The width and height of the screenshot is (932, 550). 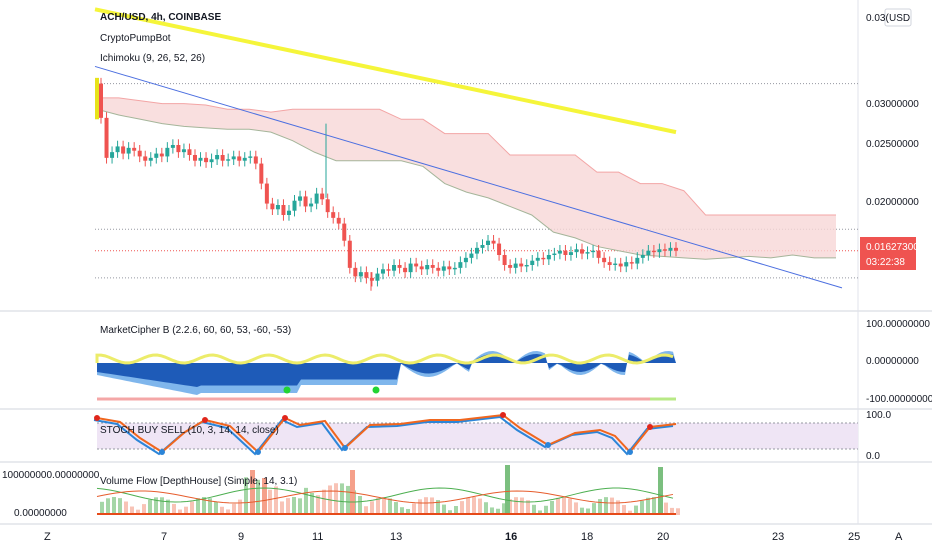 I want to click on mcb-buy-dot, so click(x=287, y=390).